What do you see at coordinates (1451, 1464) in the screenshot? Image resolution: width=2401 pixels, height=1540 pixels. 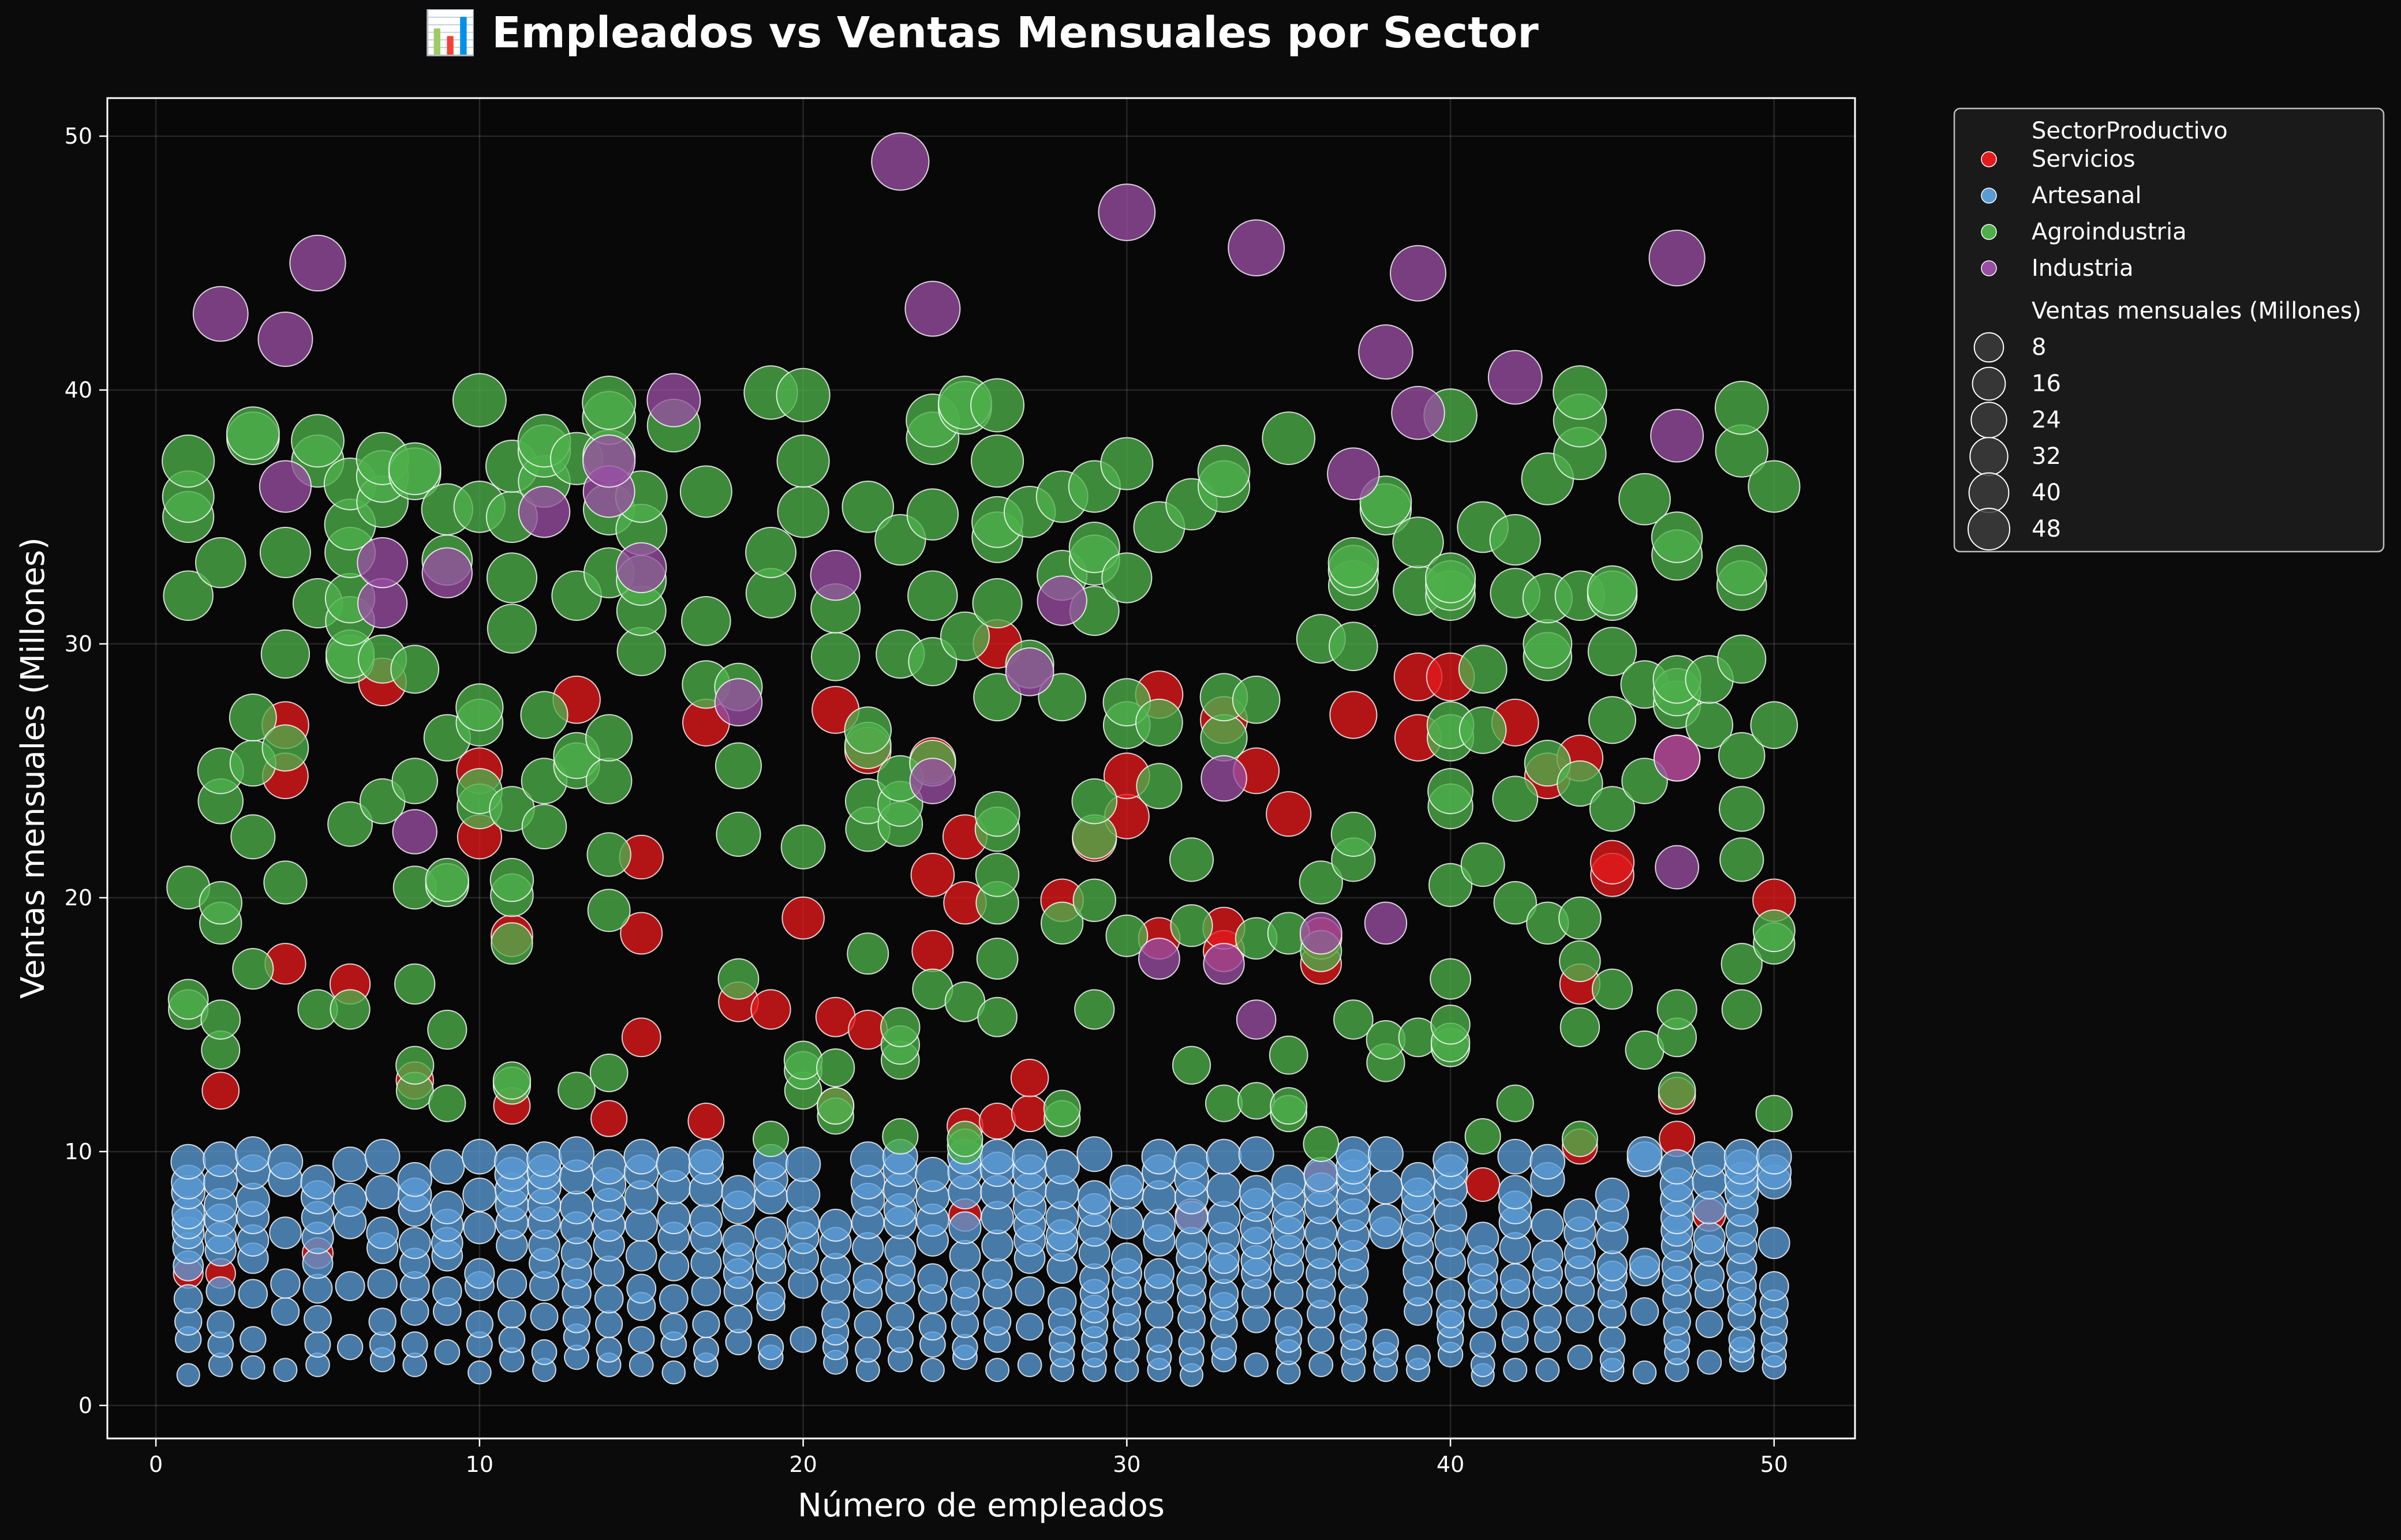 I see `x-tick-label: 40` at bounding box center [1451, 1464].